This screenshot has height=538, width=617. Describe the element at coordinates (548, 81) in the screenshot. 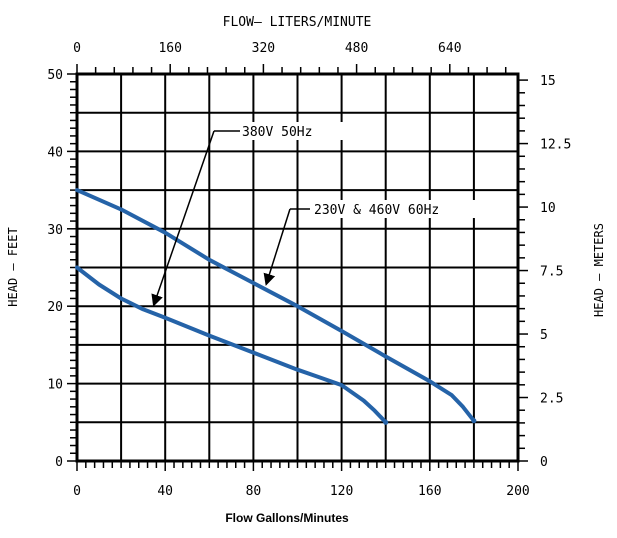

I see `y-right-tick-label: 15` at that location.